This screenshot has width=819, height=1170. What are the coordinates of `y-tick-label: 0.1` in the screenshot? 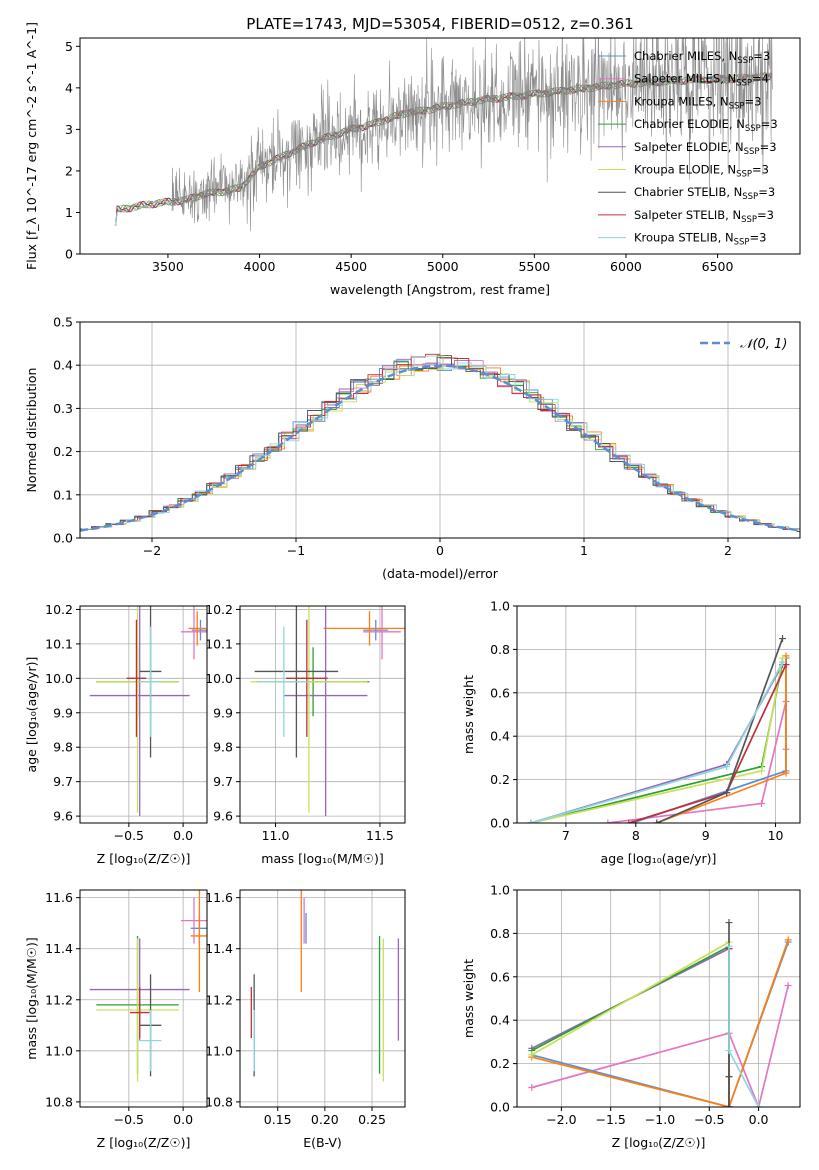 It's located at (63, 494).